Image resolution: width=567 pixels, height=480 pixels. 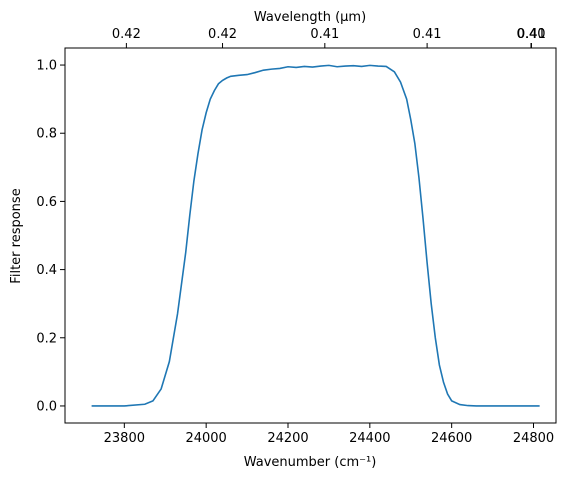 What do you see at coordinates (369, 438) in the screenshot?
I see `x-tick-label: 24400` at bounding box center [369, 438].